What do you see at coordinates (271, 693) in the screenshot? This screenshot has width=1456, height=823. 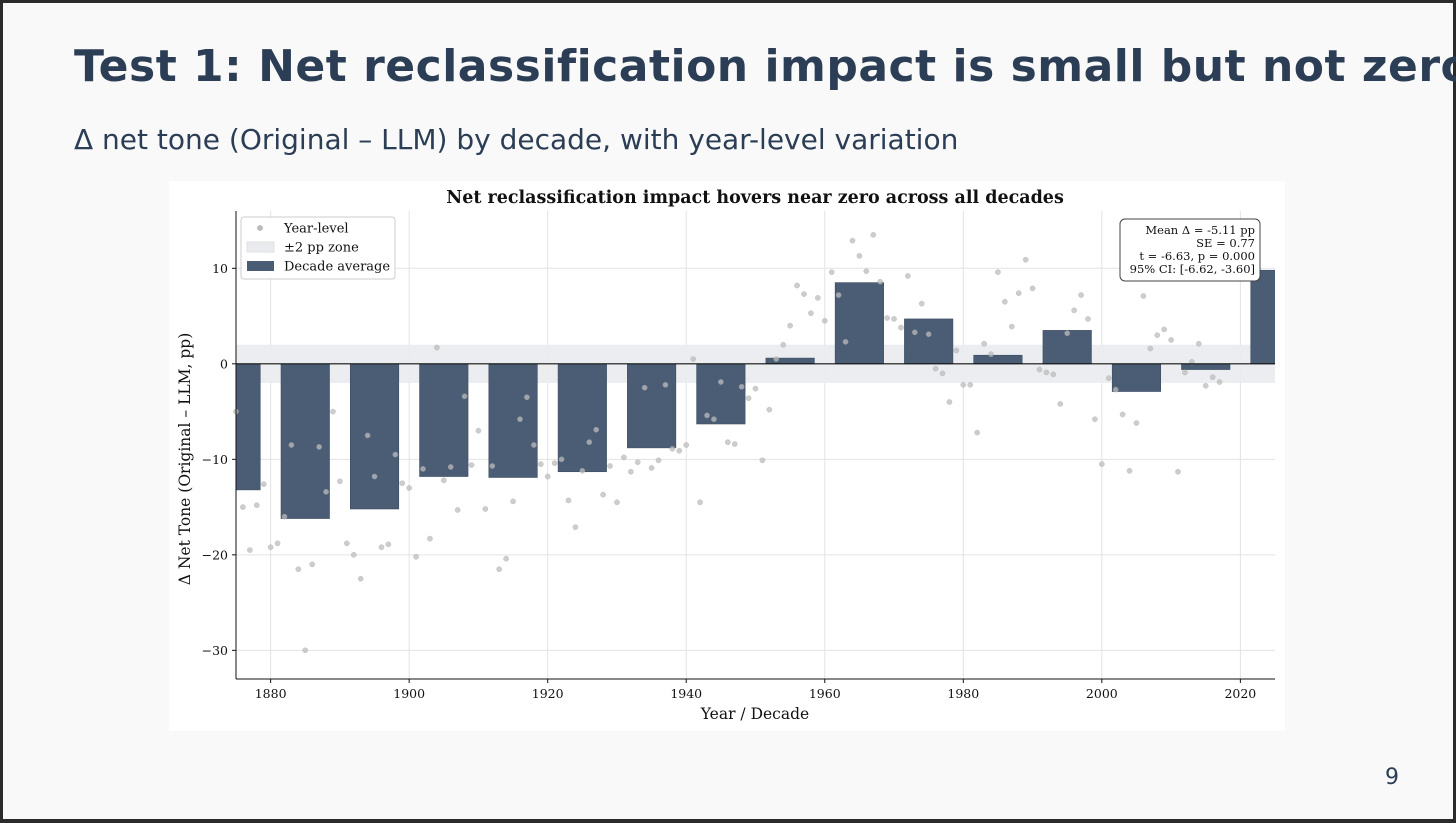 I see `x-tick-label: 1880` at bounding box center [271, 693].